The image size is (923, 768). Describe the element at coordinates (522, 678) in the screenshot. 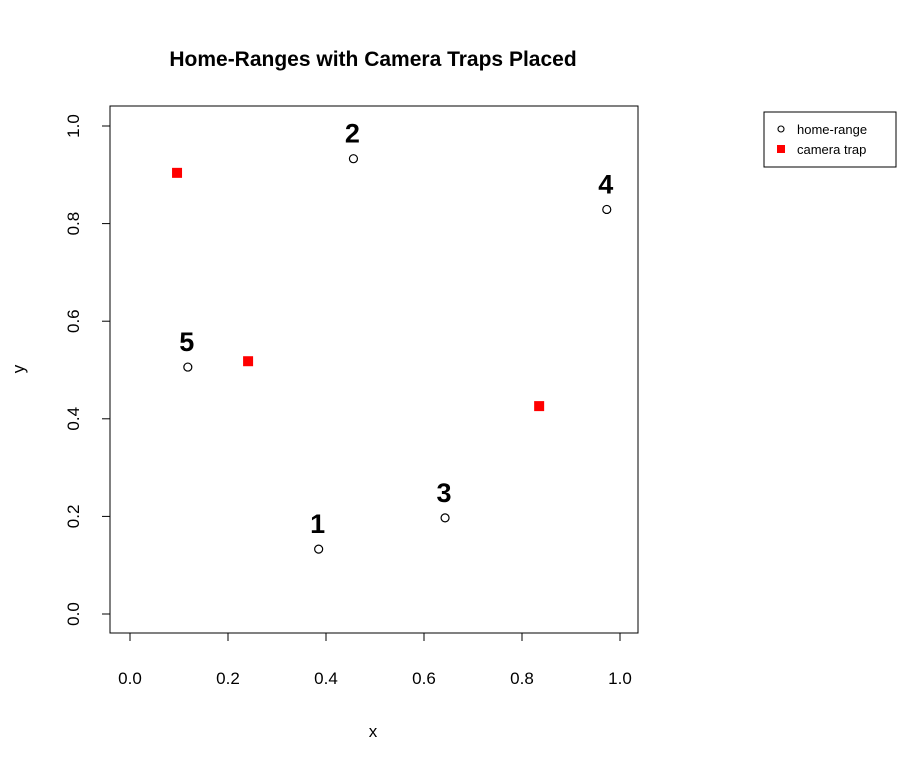

I see `x-tick-label: 0.8` at that location.